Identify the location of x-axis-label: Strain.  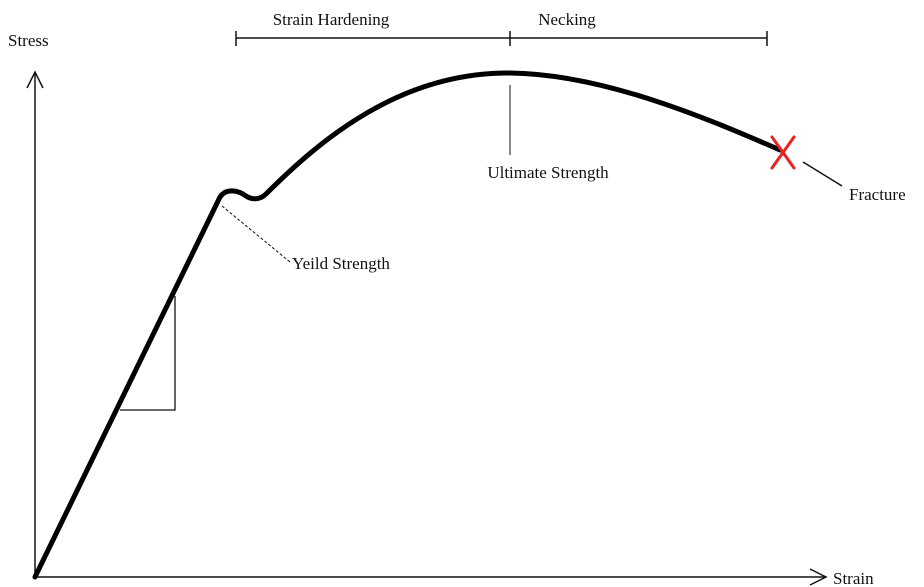
(853, 578).